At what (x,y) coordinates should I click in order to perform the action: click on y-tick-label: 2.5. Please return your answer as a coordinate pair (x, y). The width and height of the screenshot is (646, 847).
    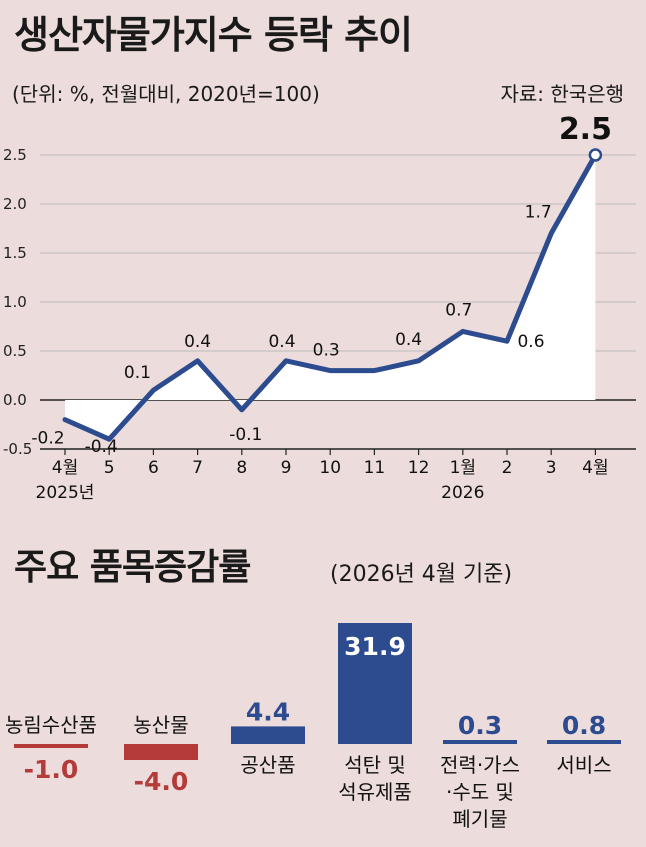
    Looking at the image, I should click on (15, 155).